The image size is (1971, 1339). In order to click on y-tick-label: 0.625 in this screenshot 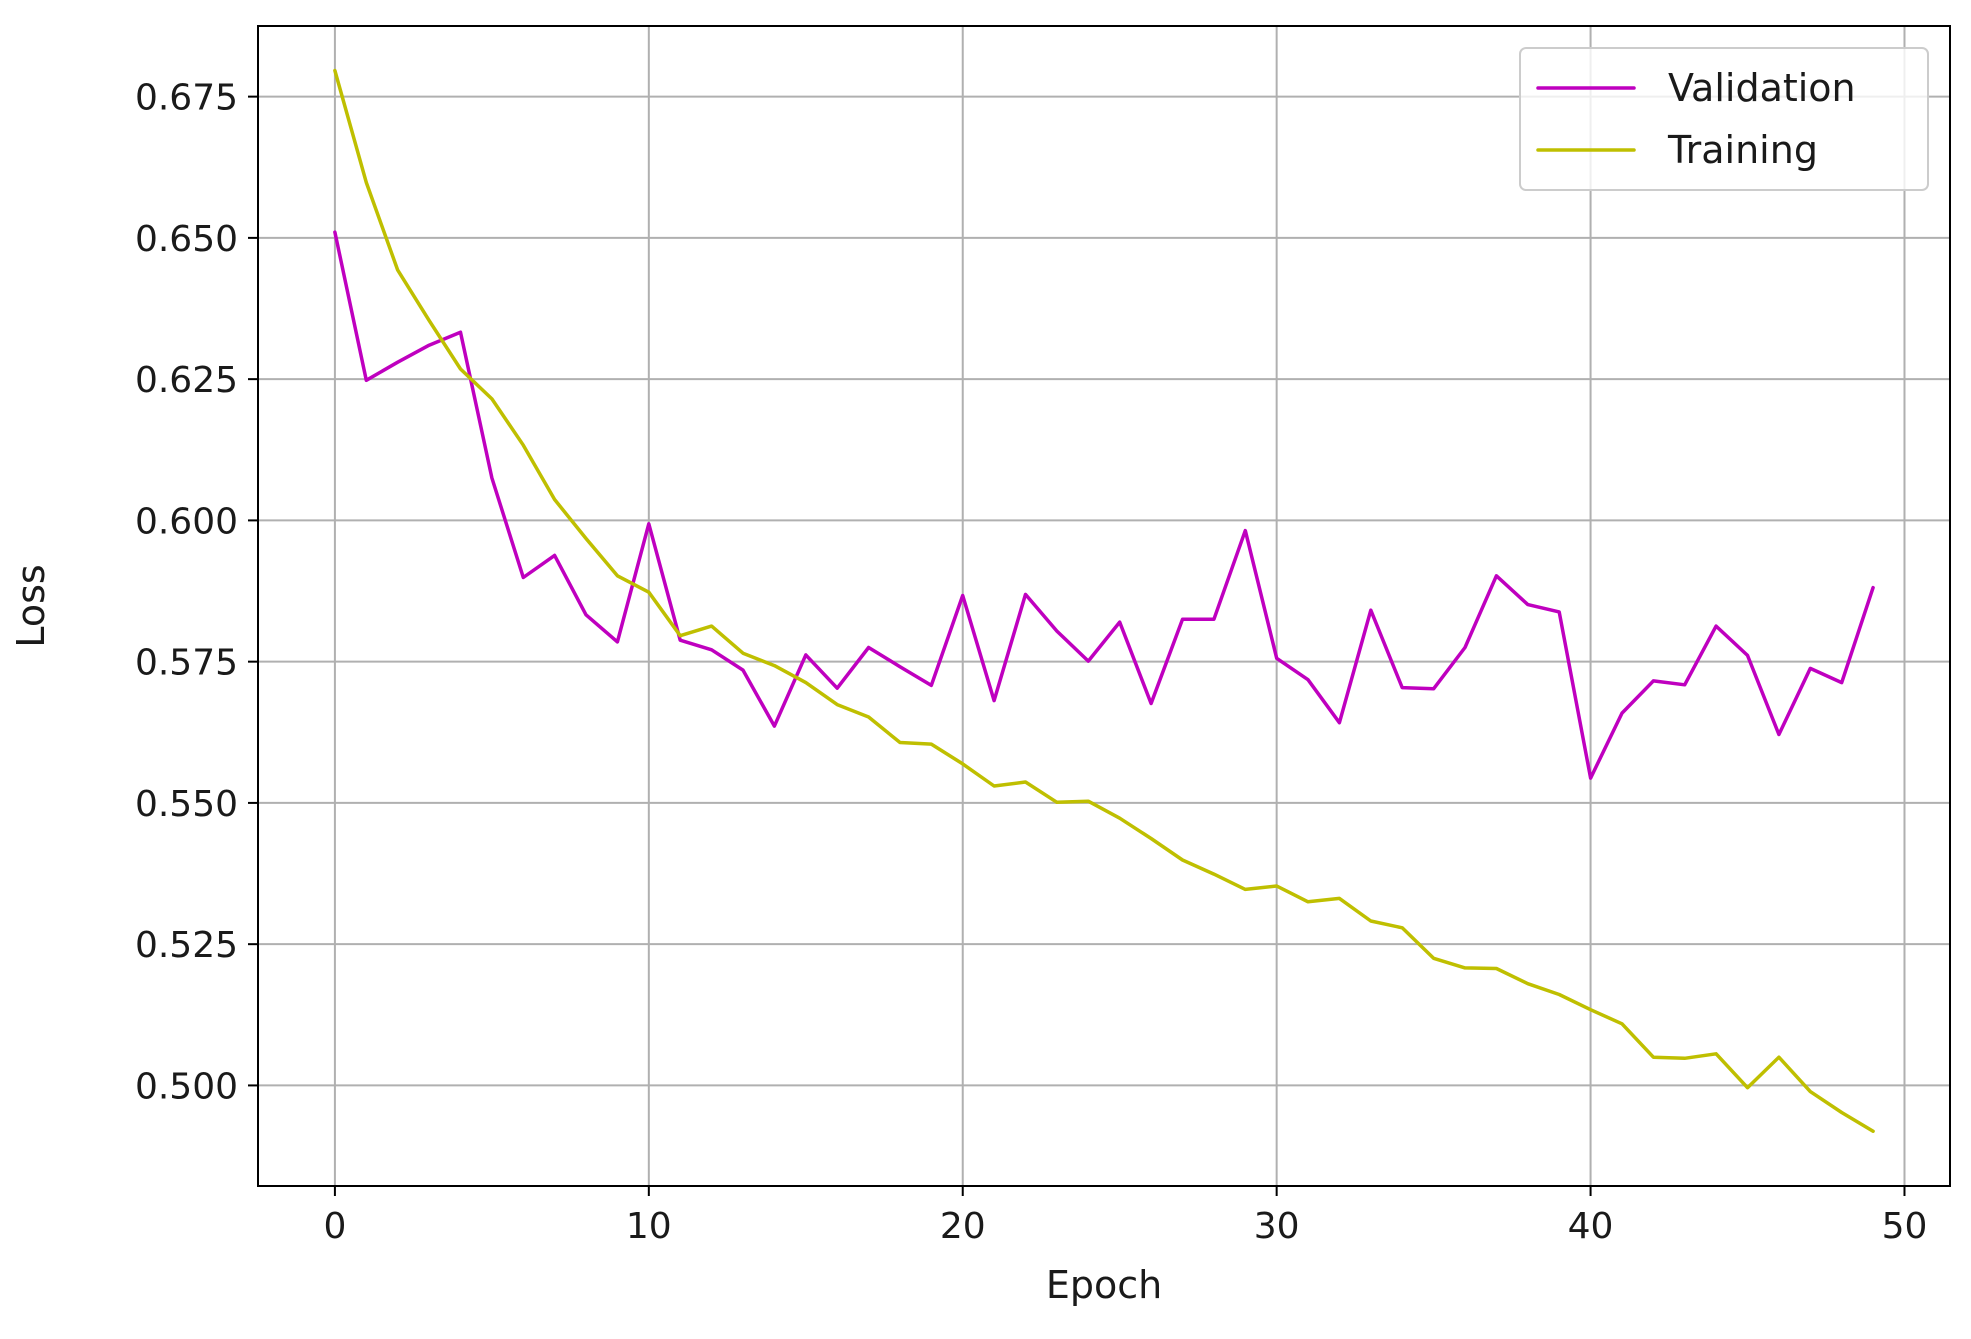, I will do `click(186, 380)`.